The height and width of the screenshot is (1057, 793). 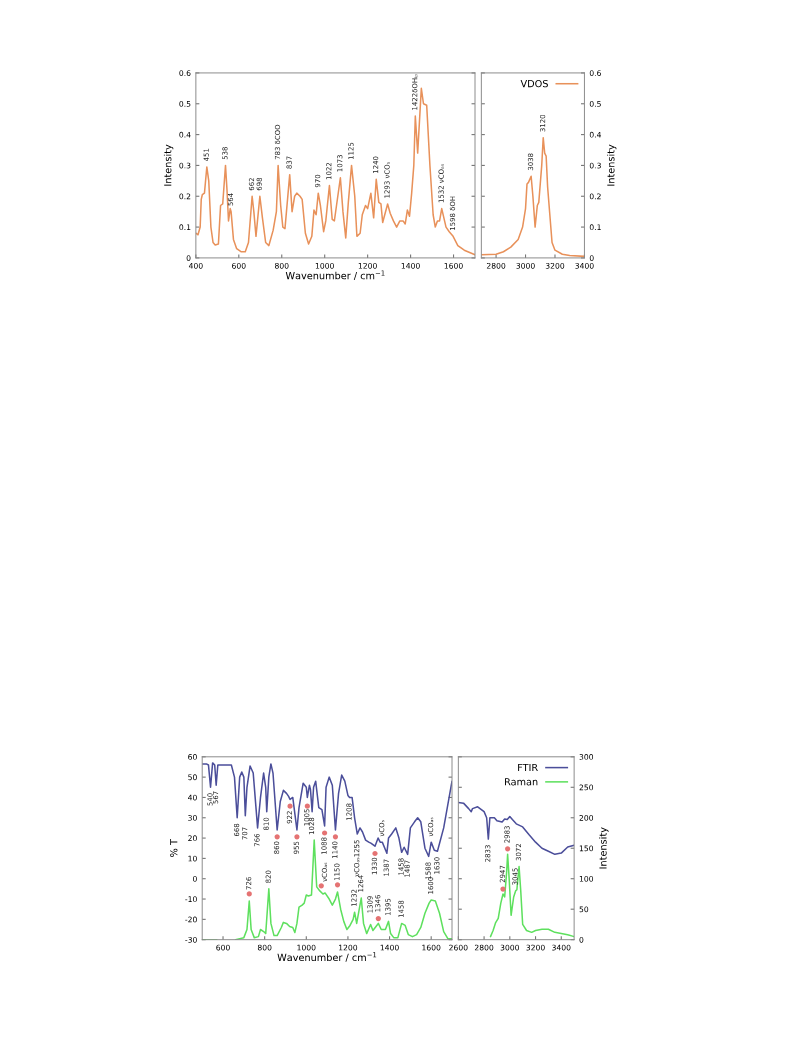 What do you see at coordinates (174, 848) in the screenshot?
I see `y-axis-title: % T` at bounding box center [174, 848].